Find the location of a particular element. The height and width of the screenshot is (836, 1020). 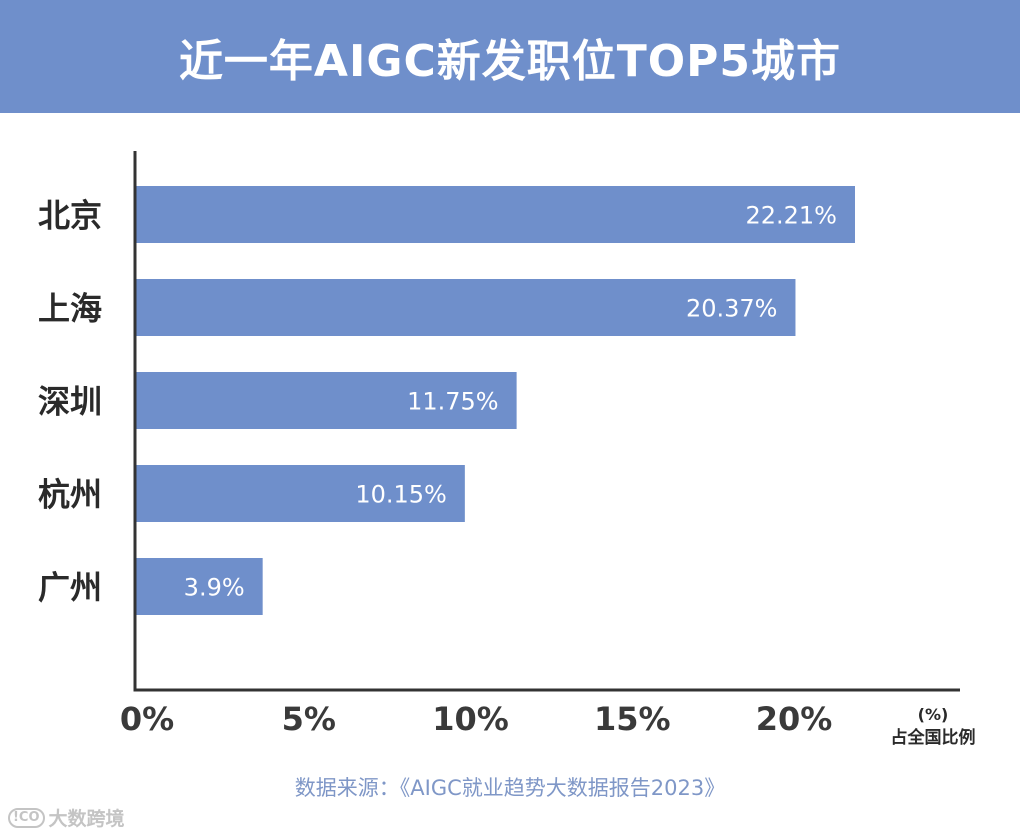

category-label-3: 深圳 is located at coordinates (70, 402).